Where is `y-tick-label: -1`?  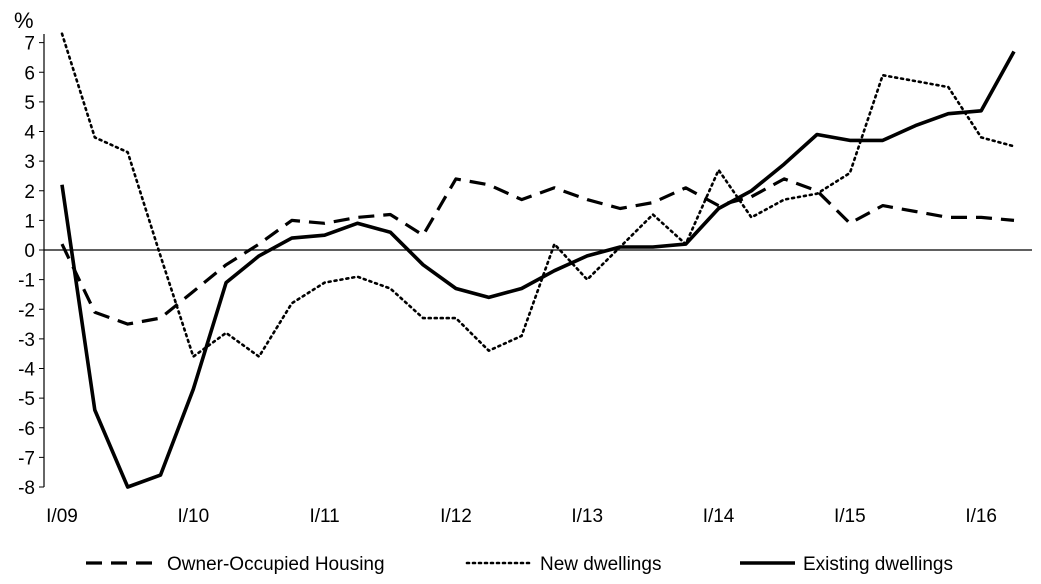
y-tick-label: -1 is located at coordinates (26, 281).